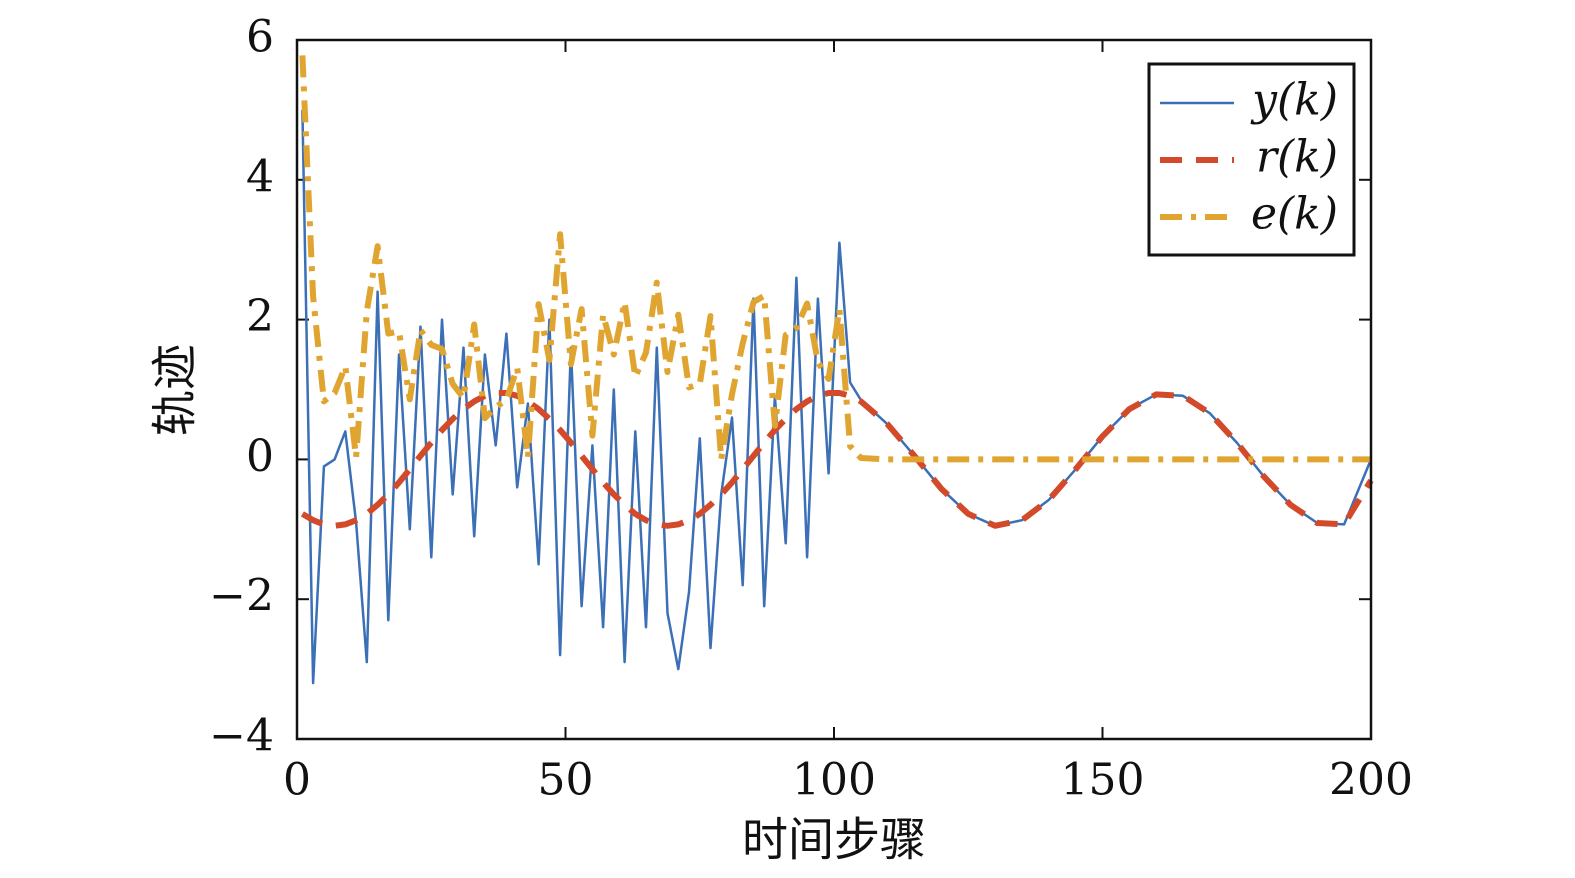  What do you see at coordinates (566, 780) in the screenshot?
I see `x-tick-label: 50` at bounding box center [566, 780].